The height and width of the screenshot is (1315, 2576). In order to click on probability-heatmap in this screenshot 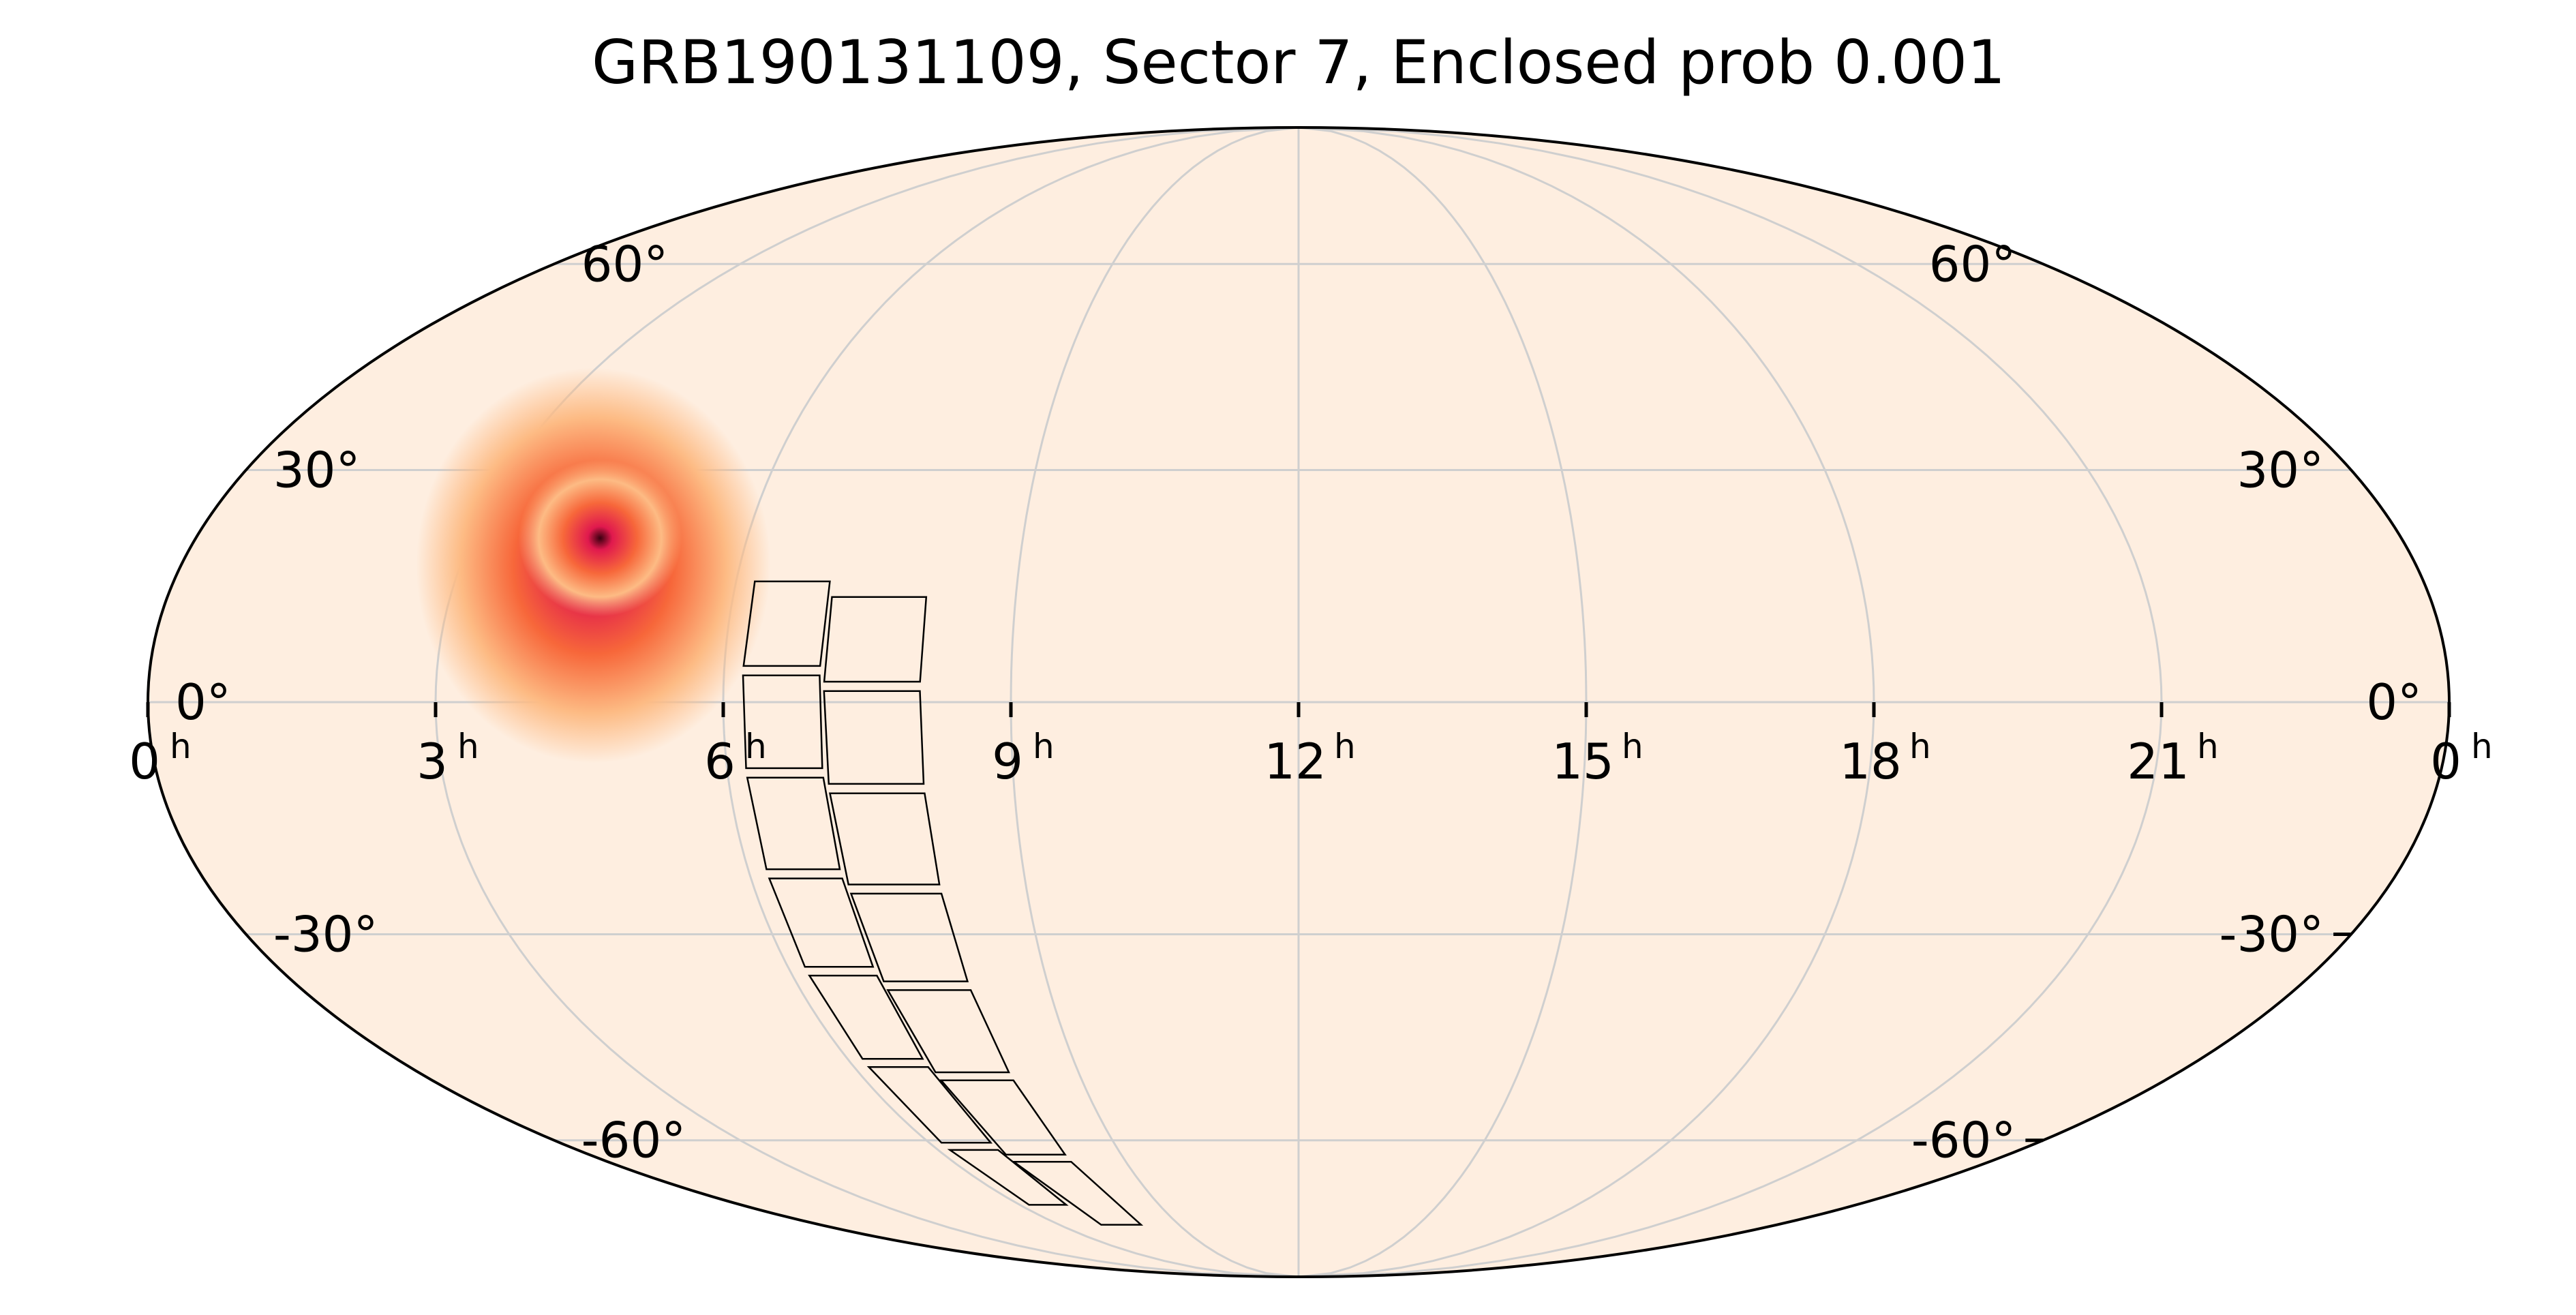, I will do `click(593, 565)`.